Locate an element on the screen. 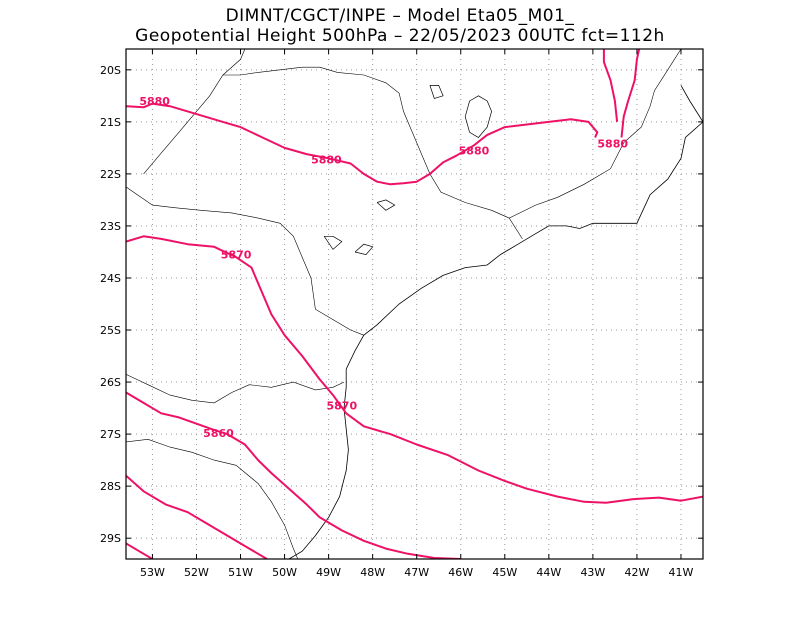 This screenshot has width=800, height=618. lat-tick-label: 28S is located at coordinates (110, 486).